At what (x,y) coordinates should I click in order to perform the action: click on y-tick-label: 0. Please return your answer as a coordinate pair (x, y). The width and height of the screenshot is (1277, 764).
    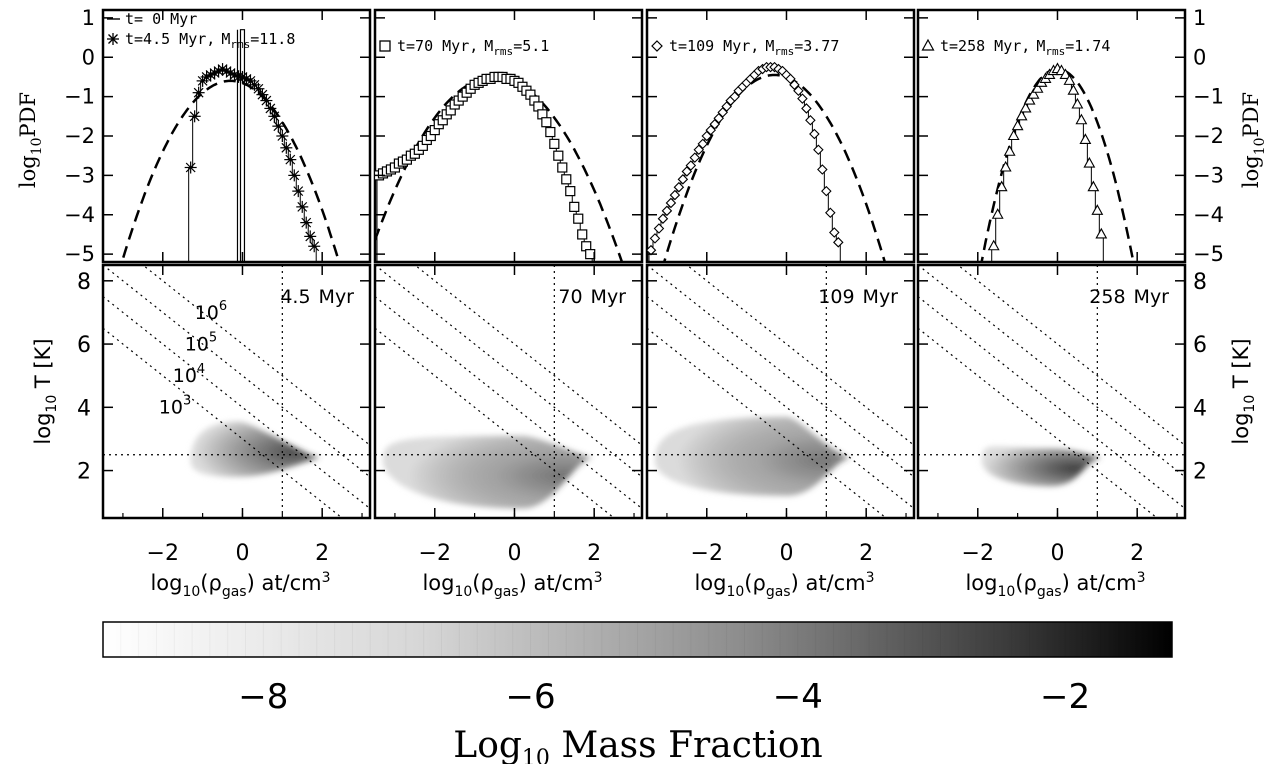
    Looking at the image, I should click on (1199, 57).